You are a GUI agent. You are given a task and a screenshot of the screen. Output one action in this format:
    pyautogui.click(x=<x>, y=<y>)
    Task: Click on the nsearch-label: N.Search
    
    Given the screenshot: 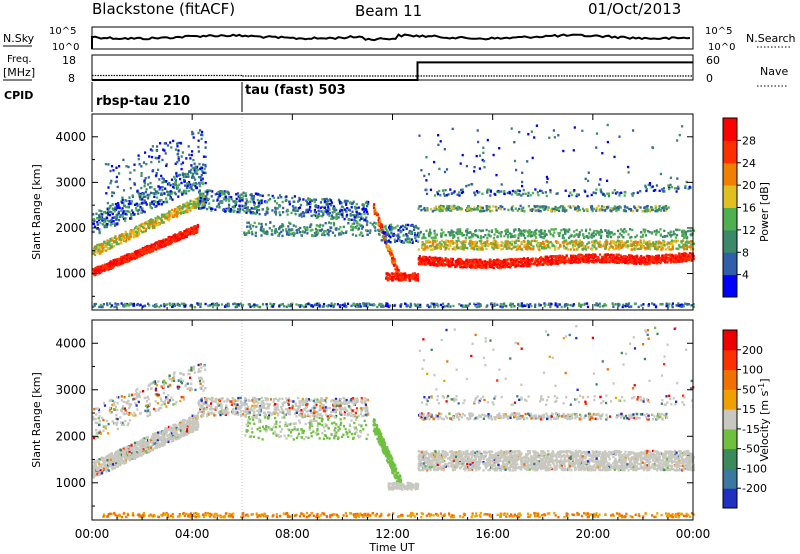 What is the action you would take?
    pyautogui.click(x=771, y=38)
    